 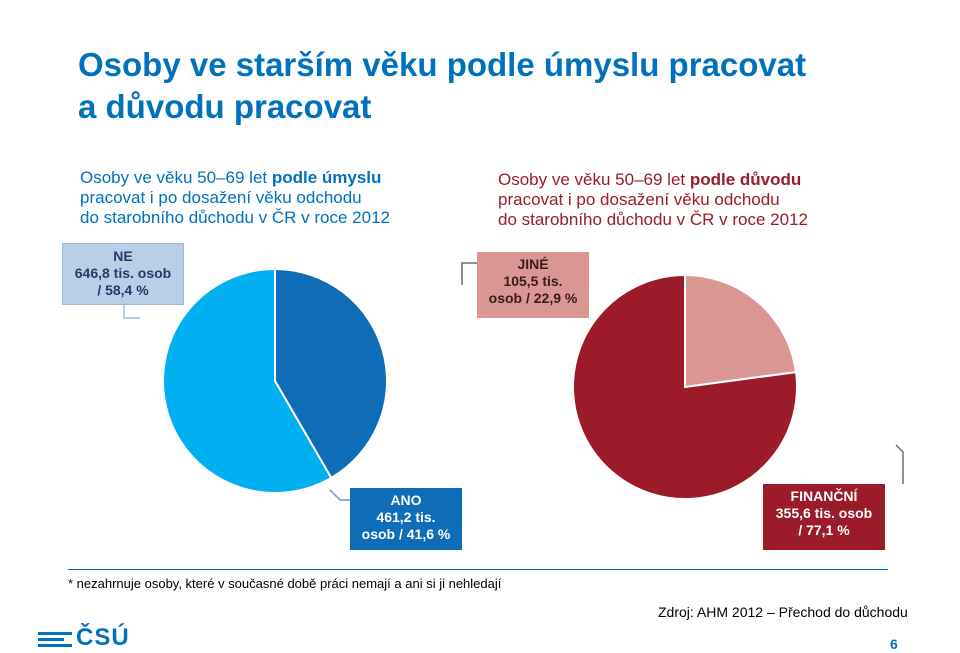 What do you see at coordinates (824, 513) in the screenshot?
I see `label-financni-value: 355,6 tis. osob` at bounding box center [824, 513].